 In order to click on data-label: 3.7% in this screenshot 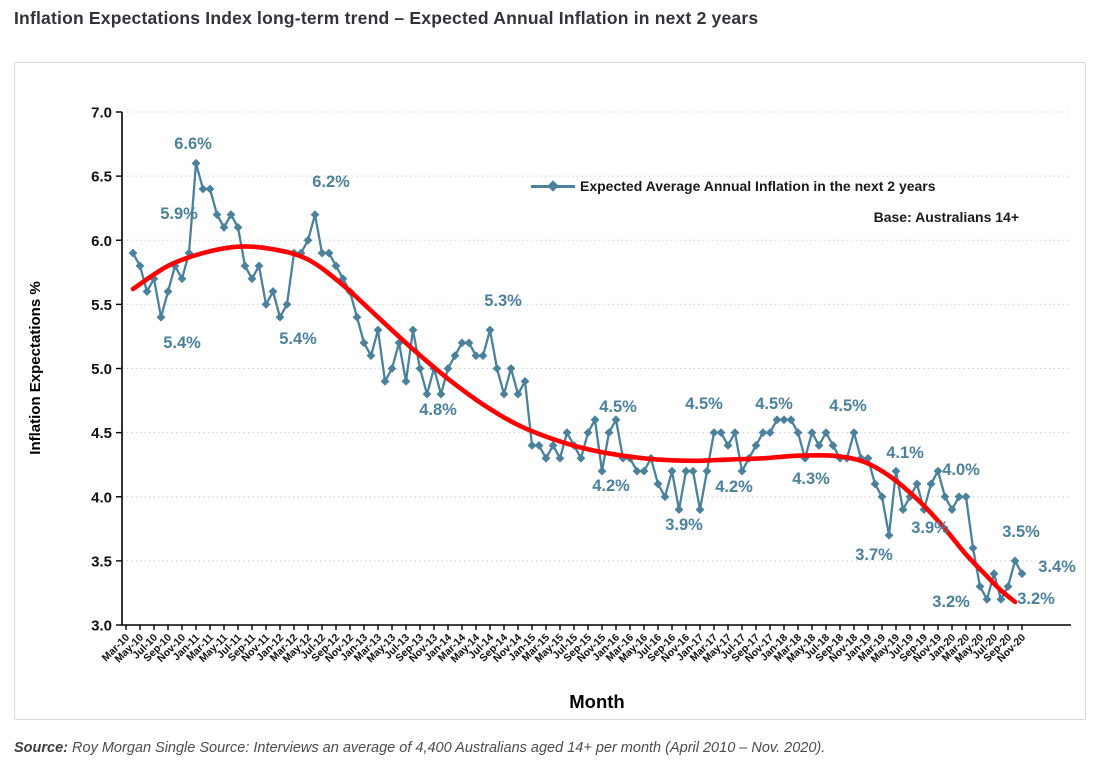, I will do `click(874, 555)`.